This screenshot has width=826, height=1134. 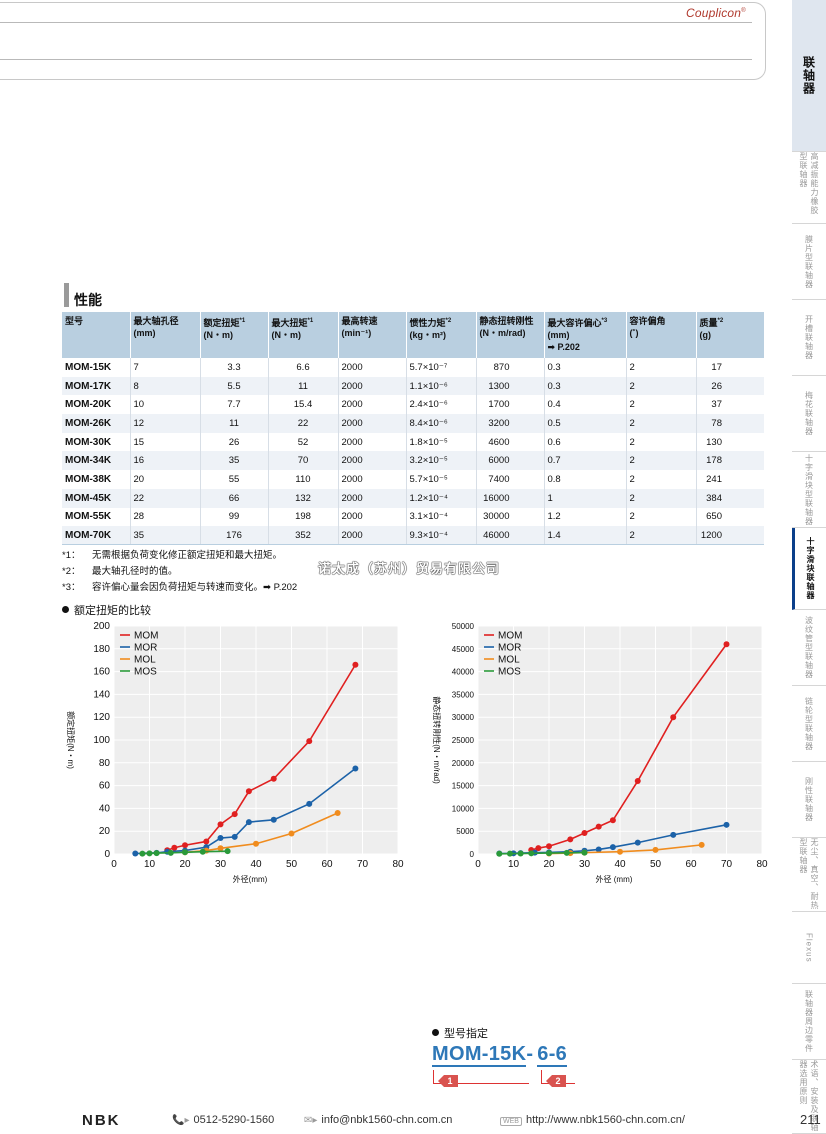 I want to click on table-row: MOM-38K 20 55 110 2000 5.7×10⁻⁵ 7400 0.8 2 241, so click(x=413, y=479).